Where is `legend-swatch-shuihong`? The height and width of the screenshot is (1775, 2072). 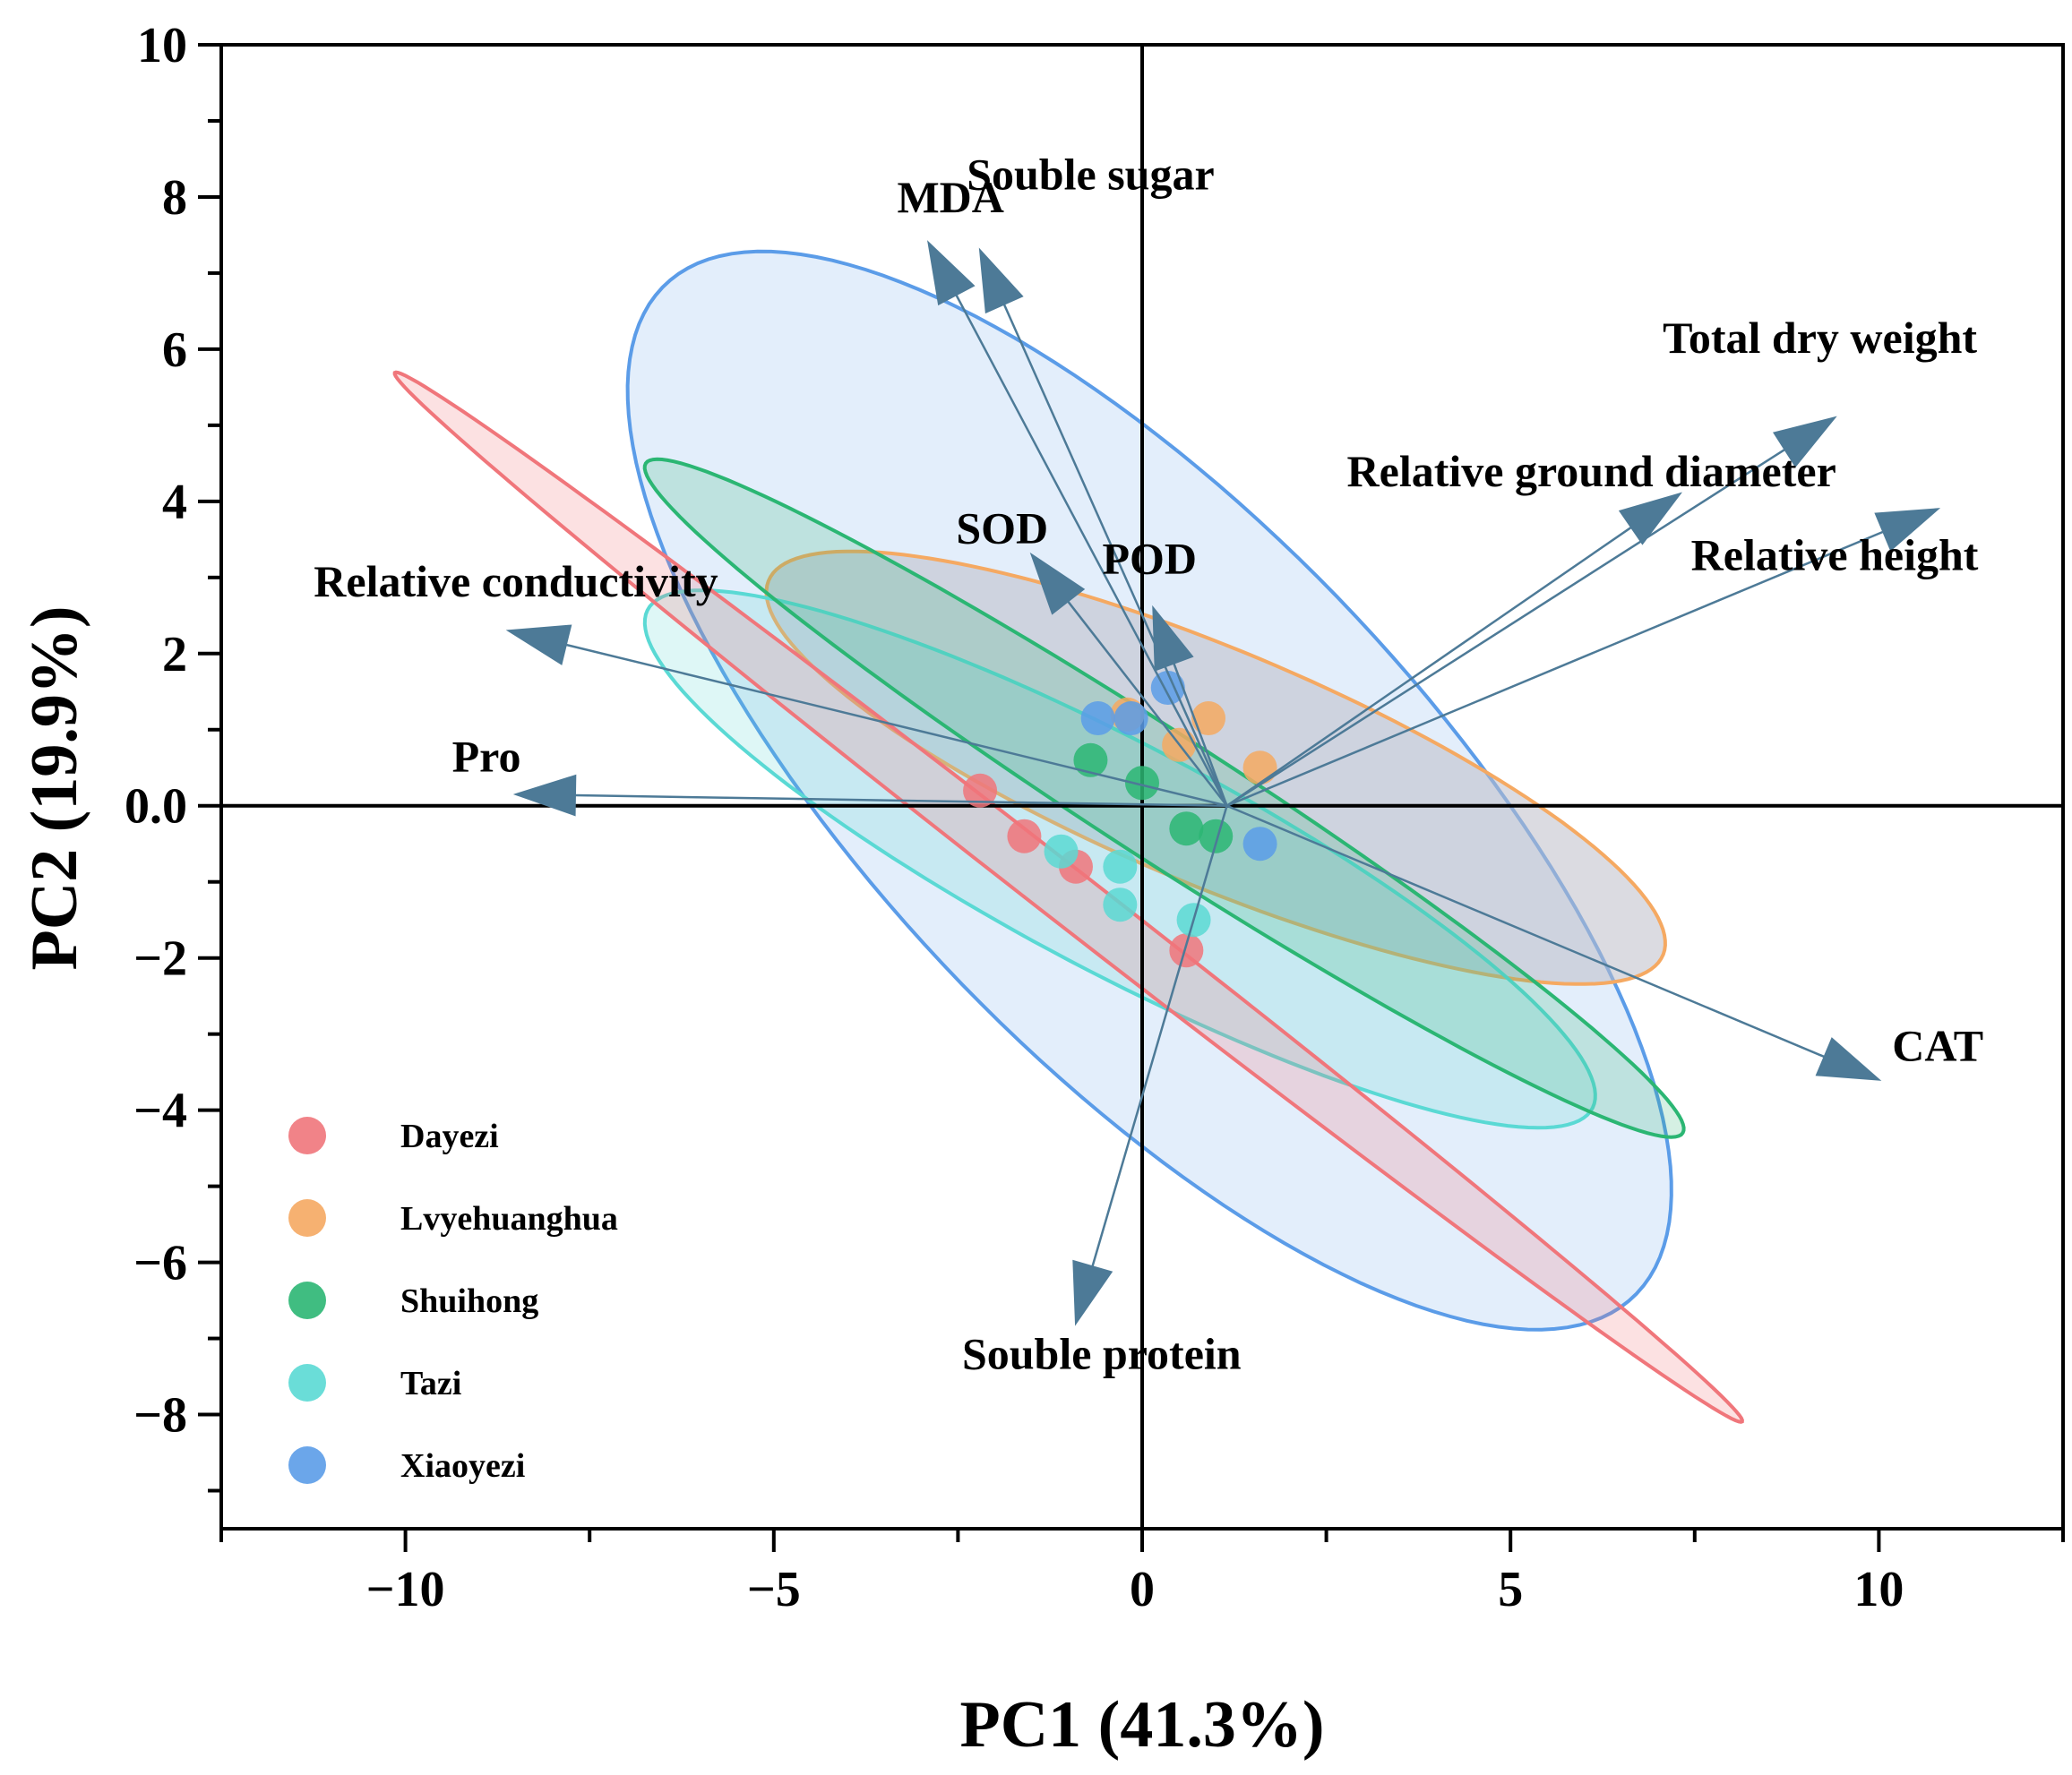 legend-swatch-shuihong is located at coordinates (307, 1300).